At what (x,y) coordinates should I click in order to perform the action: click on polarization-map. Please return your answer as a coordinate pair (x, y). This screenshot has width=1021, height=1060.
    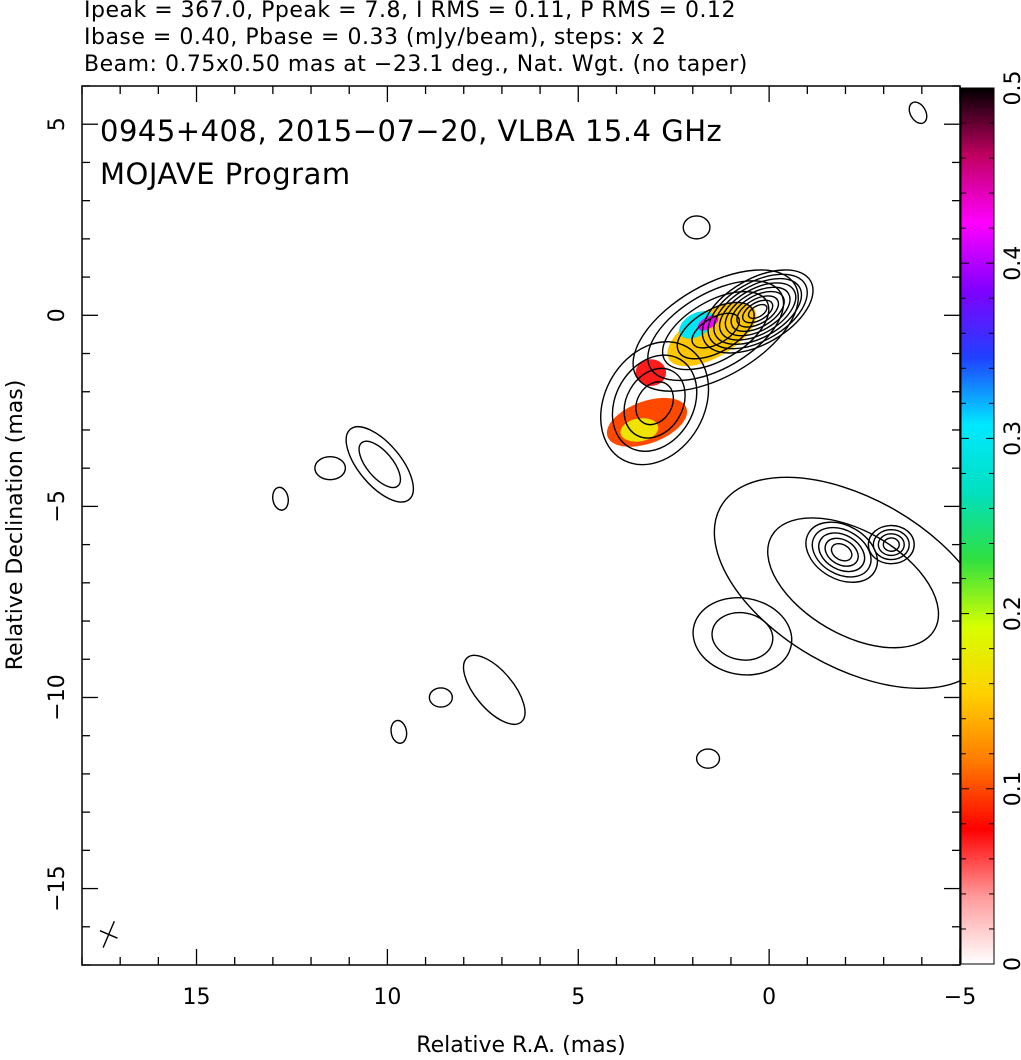
    Looking at the image, I should click on (681, 374).